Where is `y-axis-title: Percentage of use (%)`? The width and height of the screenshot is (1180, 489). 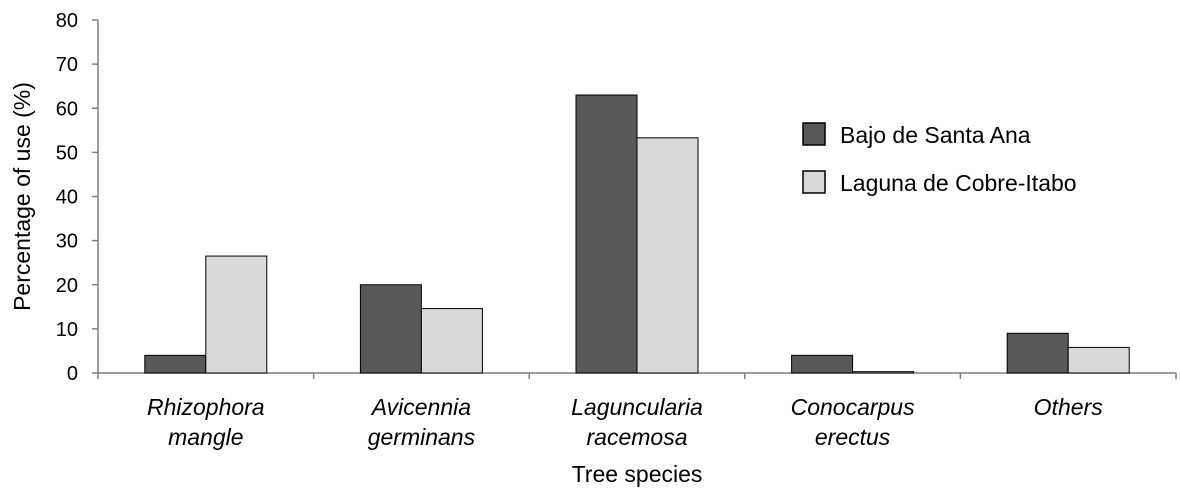 y-axis-title: Percentage of use (%) is located at coordinates (22, 196).